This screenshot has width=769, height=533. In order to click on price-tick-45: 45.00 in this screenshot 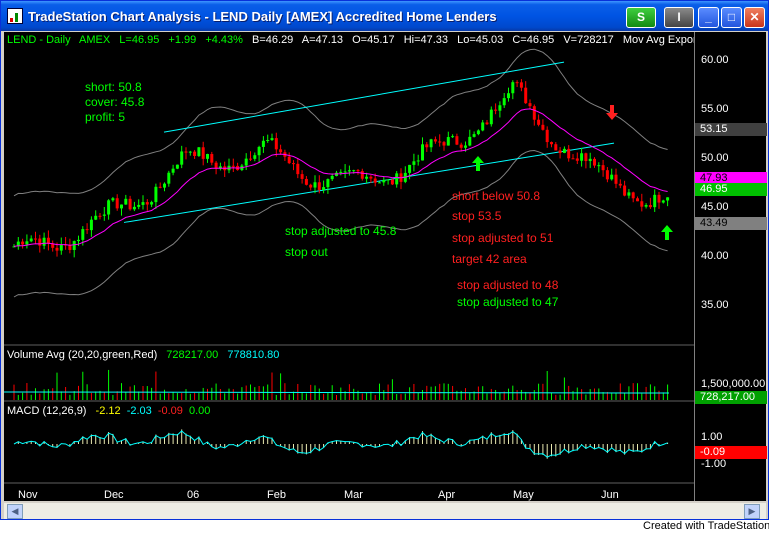, I will do `click(715, 207)`.